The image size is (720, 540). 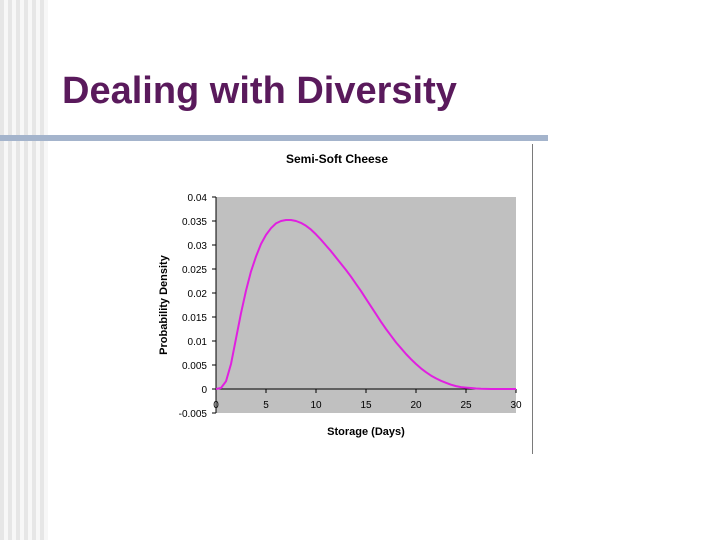 I want to click on x-axis-label: Storage (Days), so click(x=366, y=432).